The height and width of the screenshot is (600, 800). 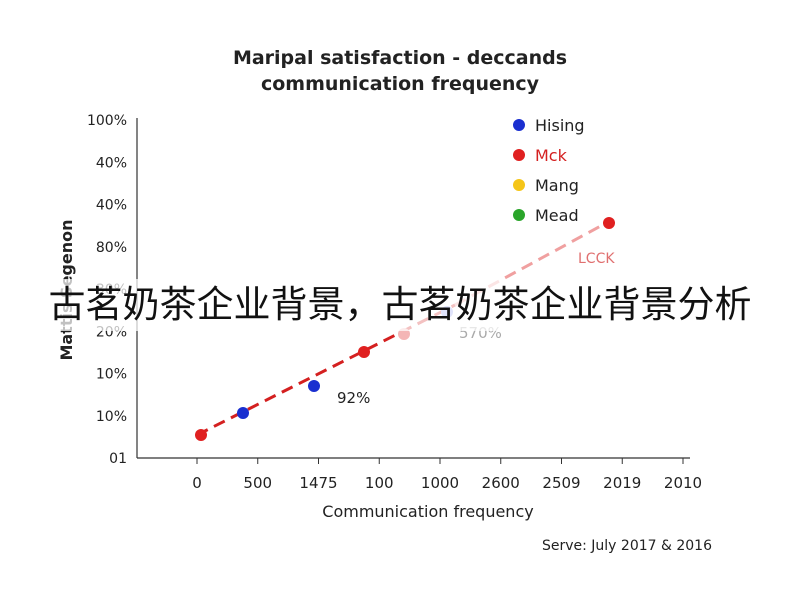 I want to click on x-tick-label: 2600, so click(x=501, y=483).